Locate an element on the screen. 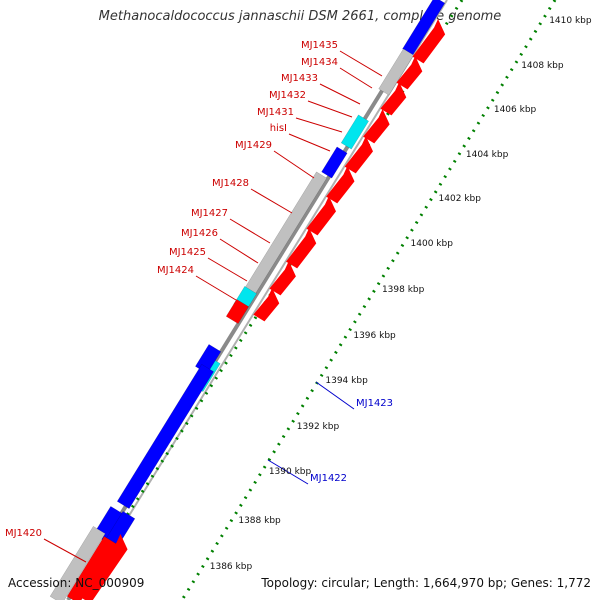 Image resolution: width=600 pixels, height=600 pixels. tick-label: 1386 kbp is located at coordinates (231, 567).